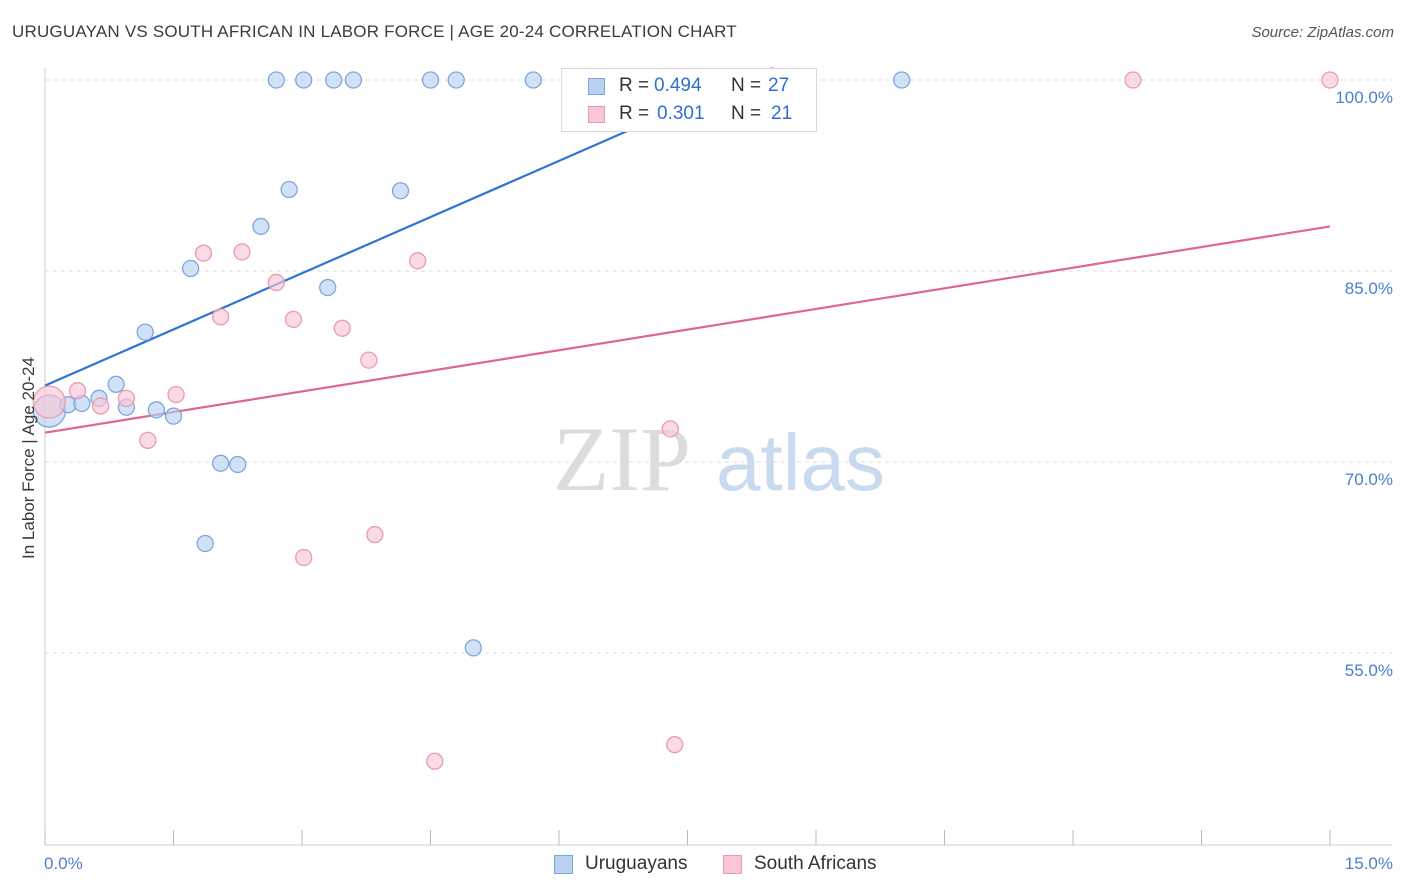 The height and width of the screenshot is (892, 1406). What do you see at coordinates (678, 85) in the screenshot?
I see `legend-r-value: 0.494` at bounding box center [678, 85].